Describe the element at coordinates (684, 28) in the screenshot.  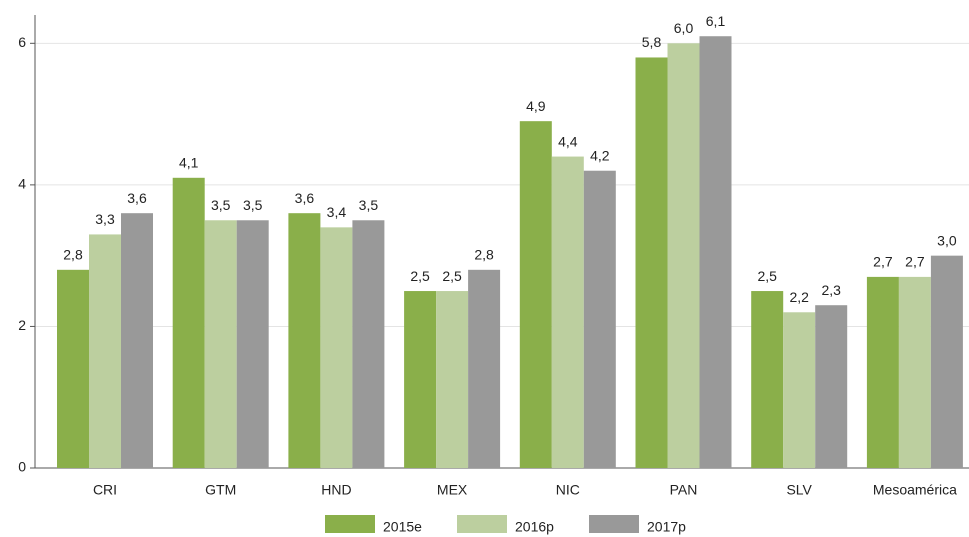
I see `value-label: 6,0` at that location.